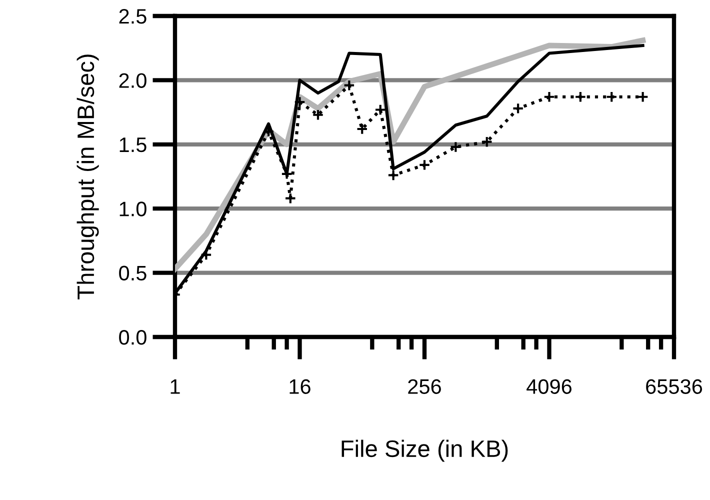 The image size is (710, 500). Describe the element at coordinates (132, 80) in the screenshot. I see `y-tick-label: 2.0` at that location.